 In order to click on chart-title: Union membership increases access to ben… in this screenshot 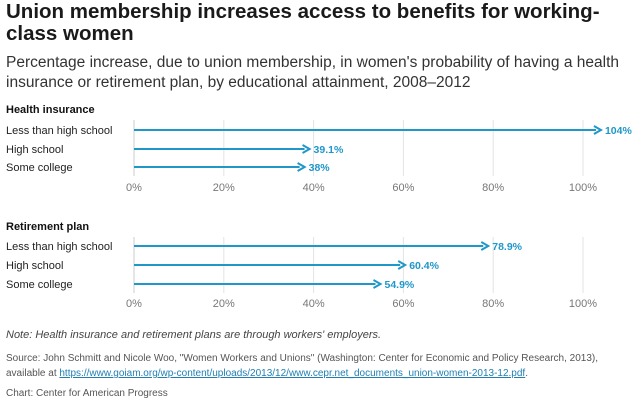, I will do `click(303, 22)`.